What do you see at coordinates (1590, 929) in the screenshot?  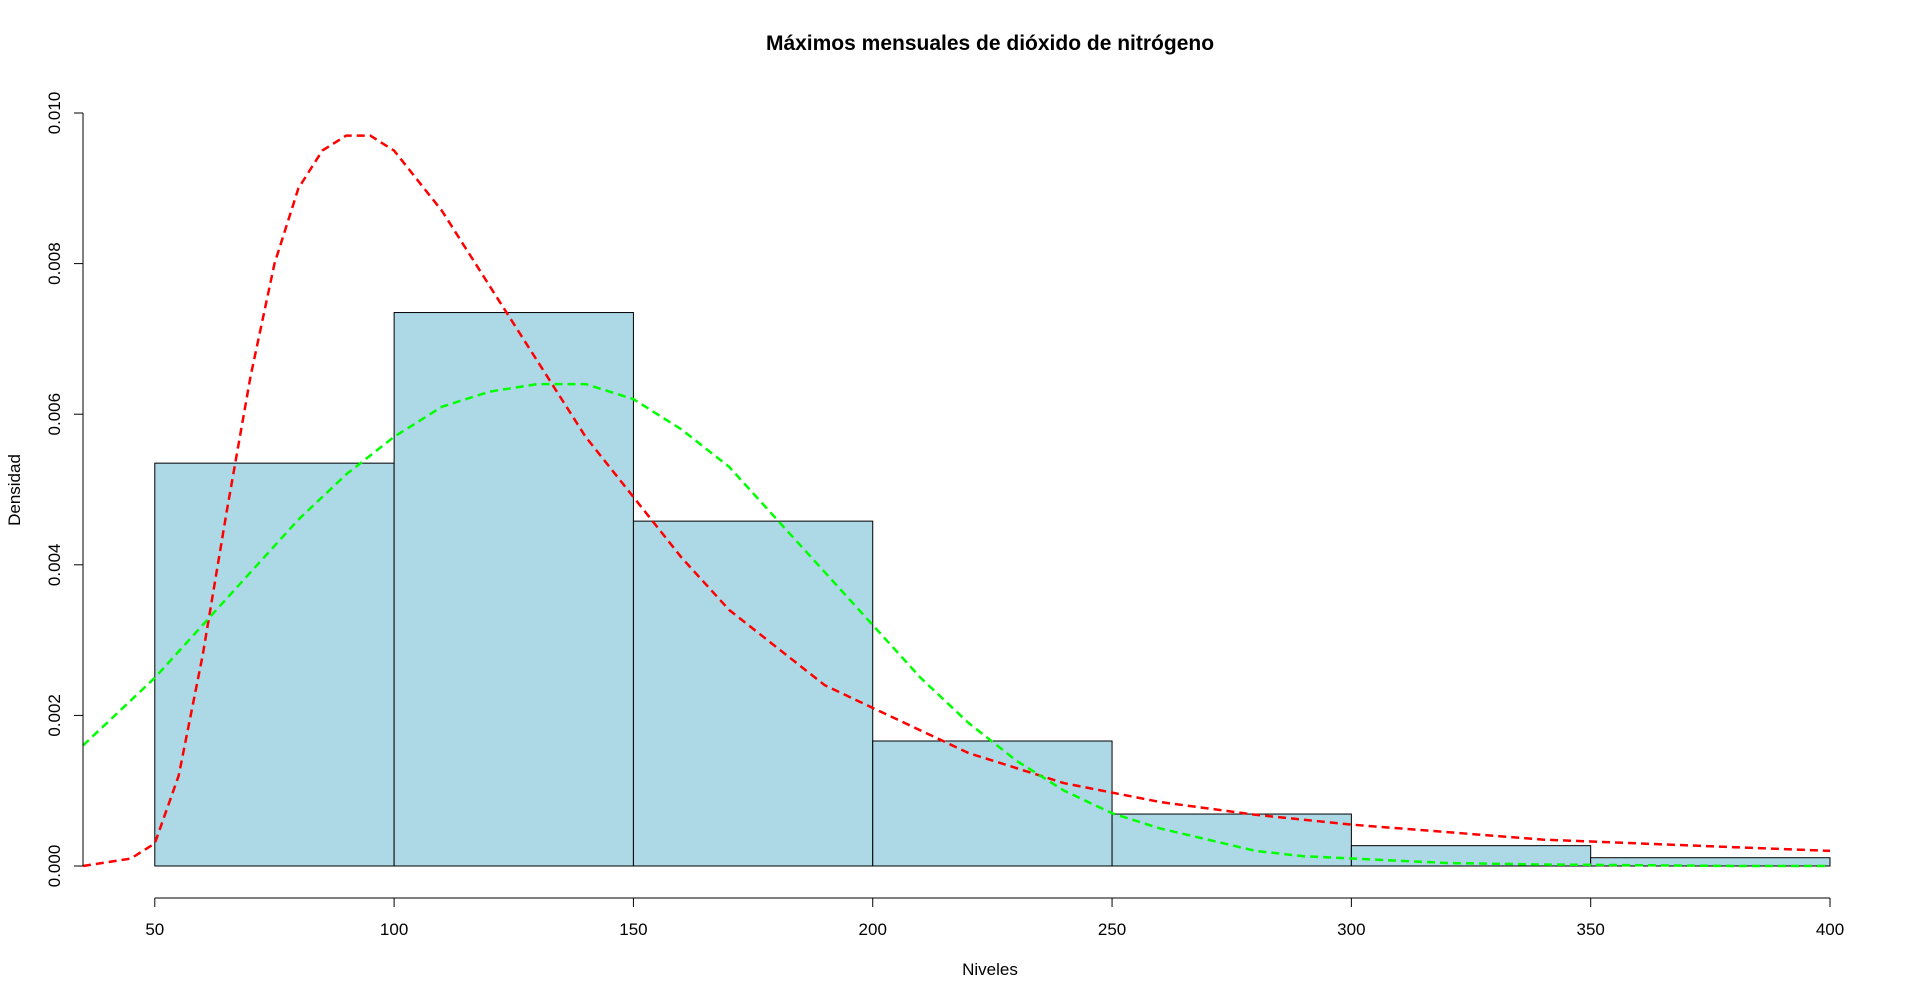 I see `x-tick-label: 350` at bounding box center [1590, 929].